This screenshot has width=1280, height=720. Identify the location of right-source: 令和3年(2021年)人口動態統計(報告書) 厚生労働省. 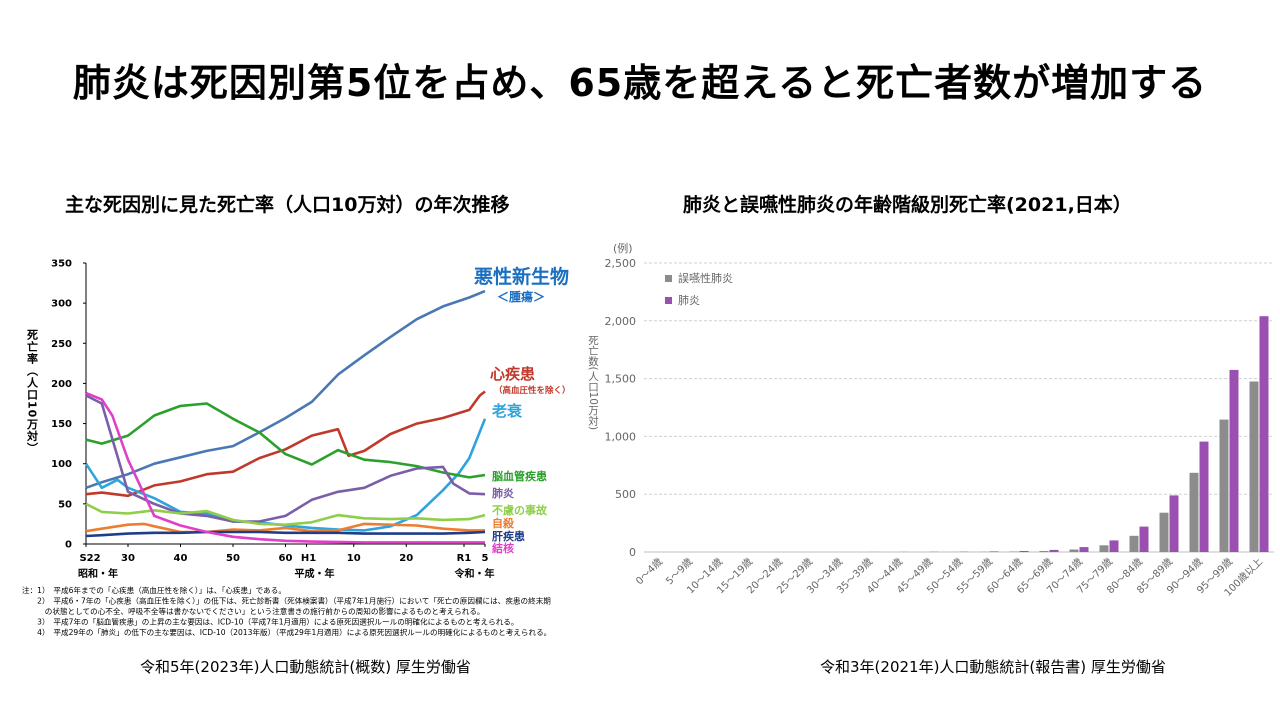
(993, 667).